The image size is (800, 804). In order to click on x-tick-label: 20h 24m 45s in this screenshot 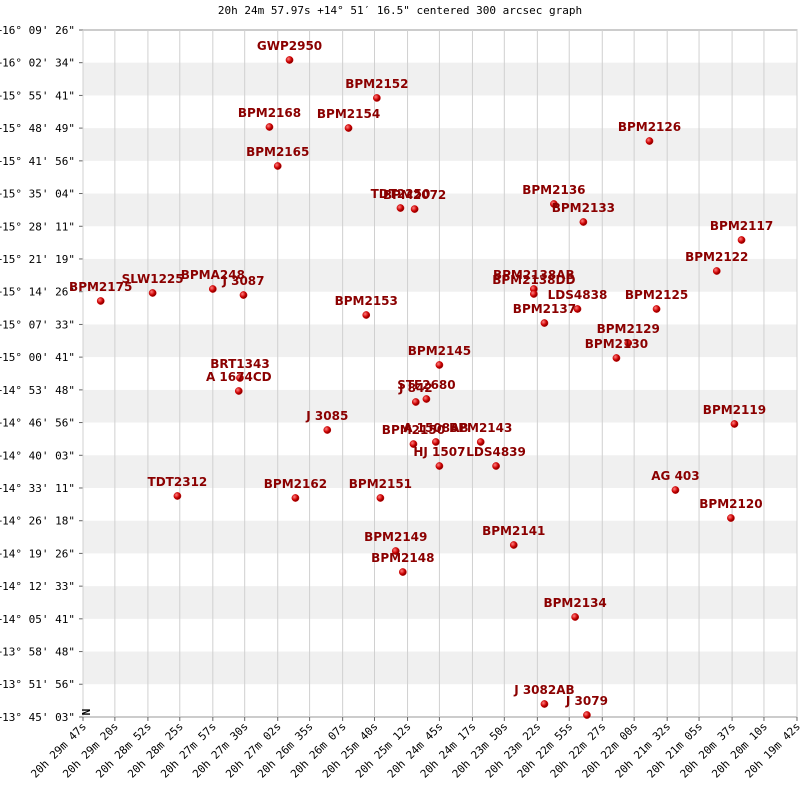, I will do `click(415, 750)`.